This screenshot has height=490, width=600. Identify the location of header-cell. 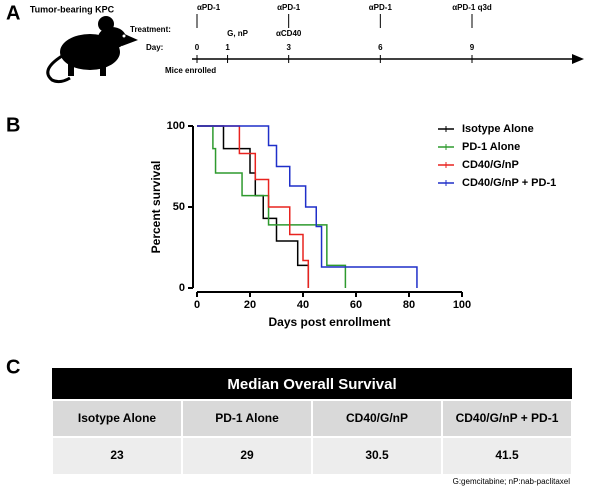
(507, 418).